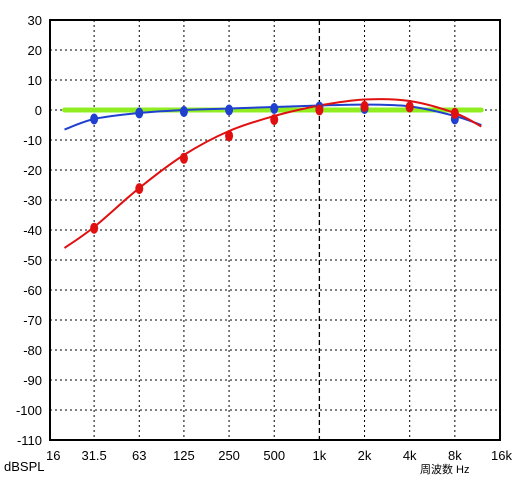 The height and width of the screenshot is (480, 520). Describe the element at coordinates (501, 455) in the screenshot. I see `x-tick-label: 16k` at that location.